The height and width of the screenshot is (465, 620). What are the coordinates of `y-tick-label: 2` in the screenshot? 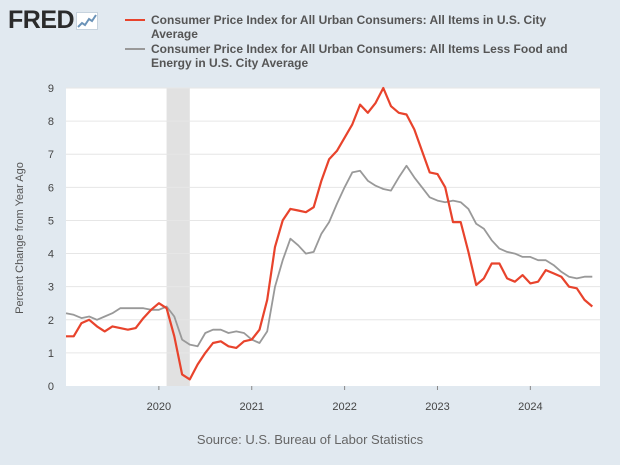 It's located at (51, 321).